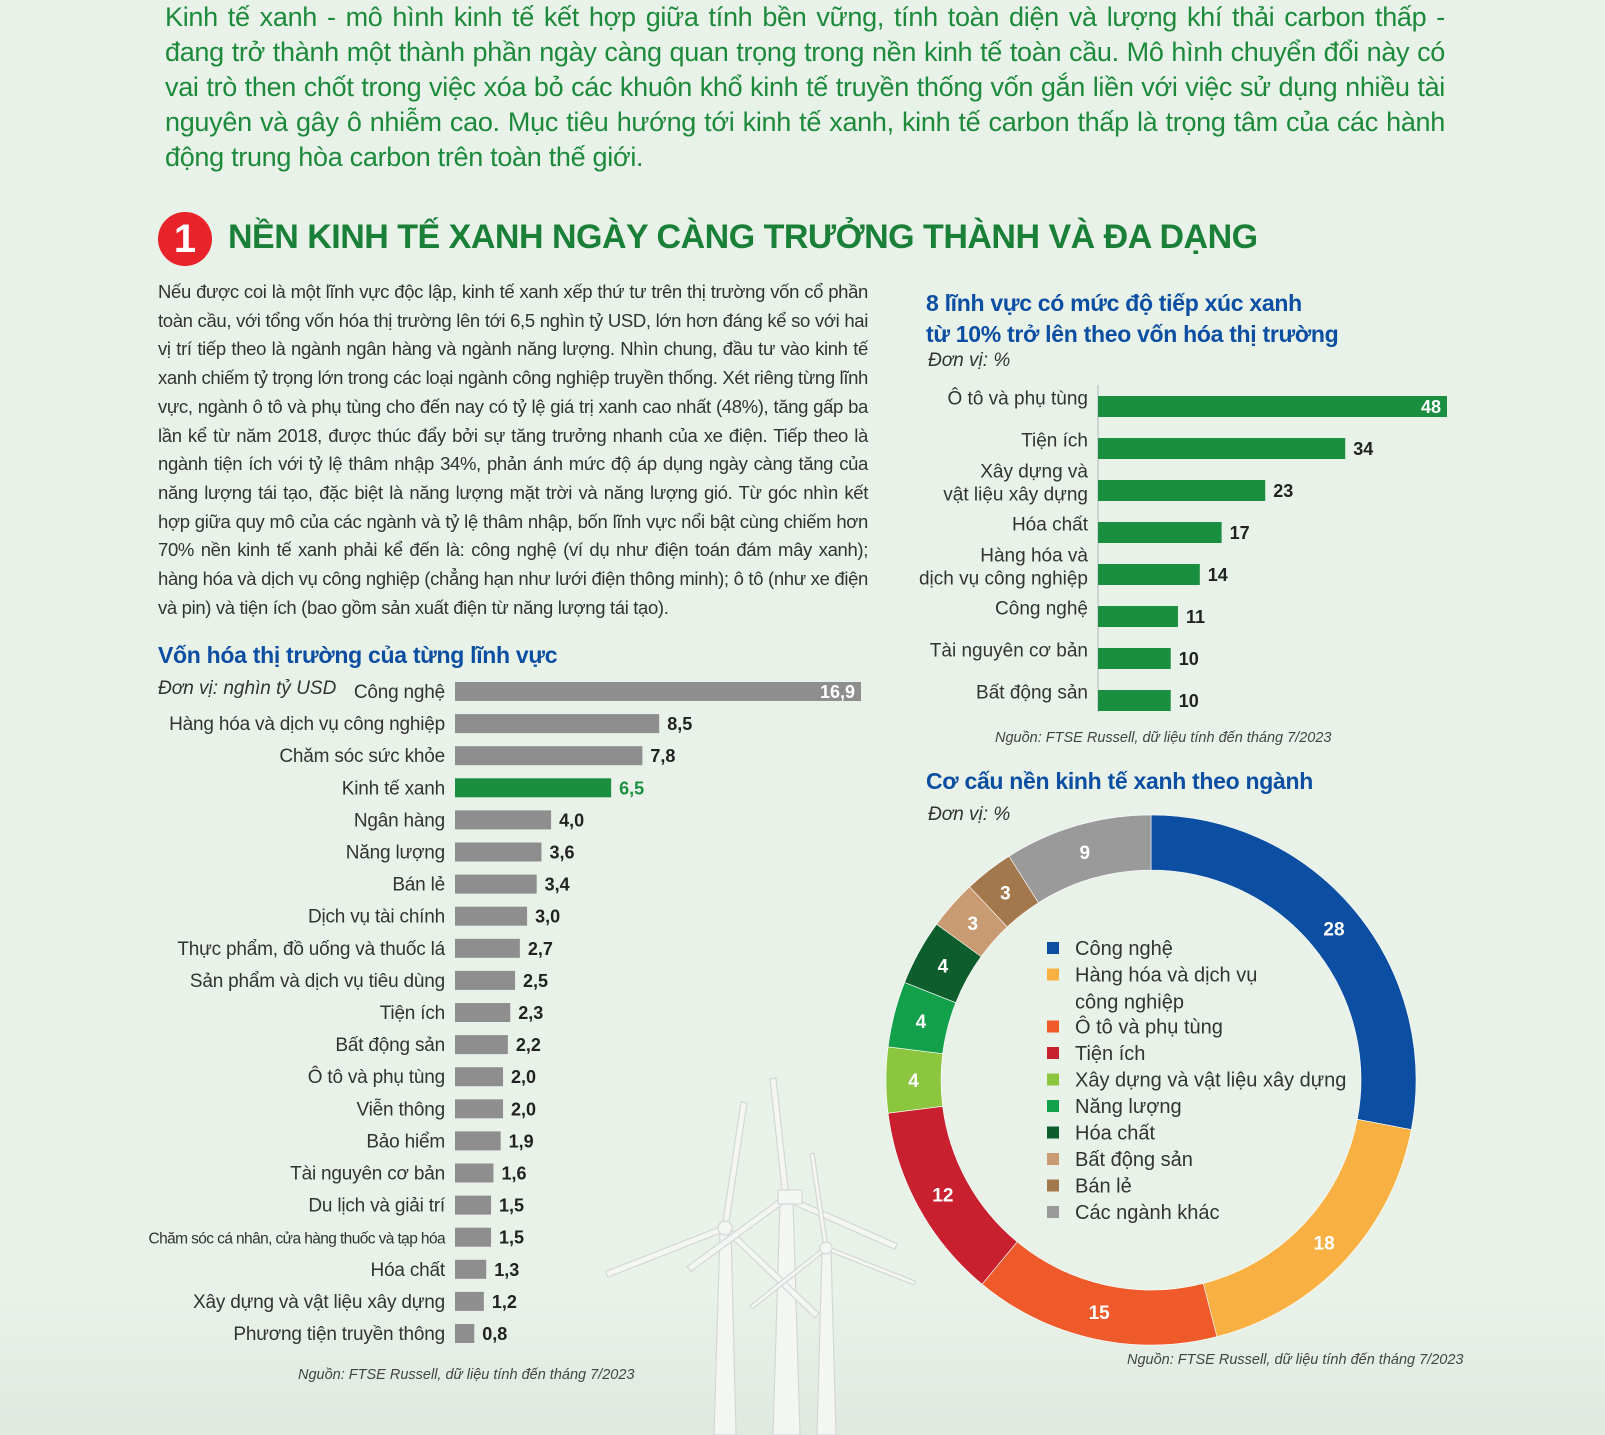 The width and height of the screenshot is (1605, 1435). What do you see at coordinates (1189, 659) in the screenshot?
I see `green-exposure-value-label: 10` at bounding box center [1189, 659].